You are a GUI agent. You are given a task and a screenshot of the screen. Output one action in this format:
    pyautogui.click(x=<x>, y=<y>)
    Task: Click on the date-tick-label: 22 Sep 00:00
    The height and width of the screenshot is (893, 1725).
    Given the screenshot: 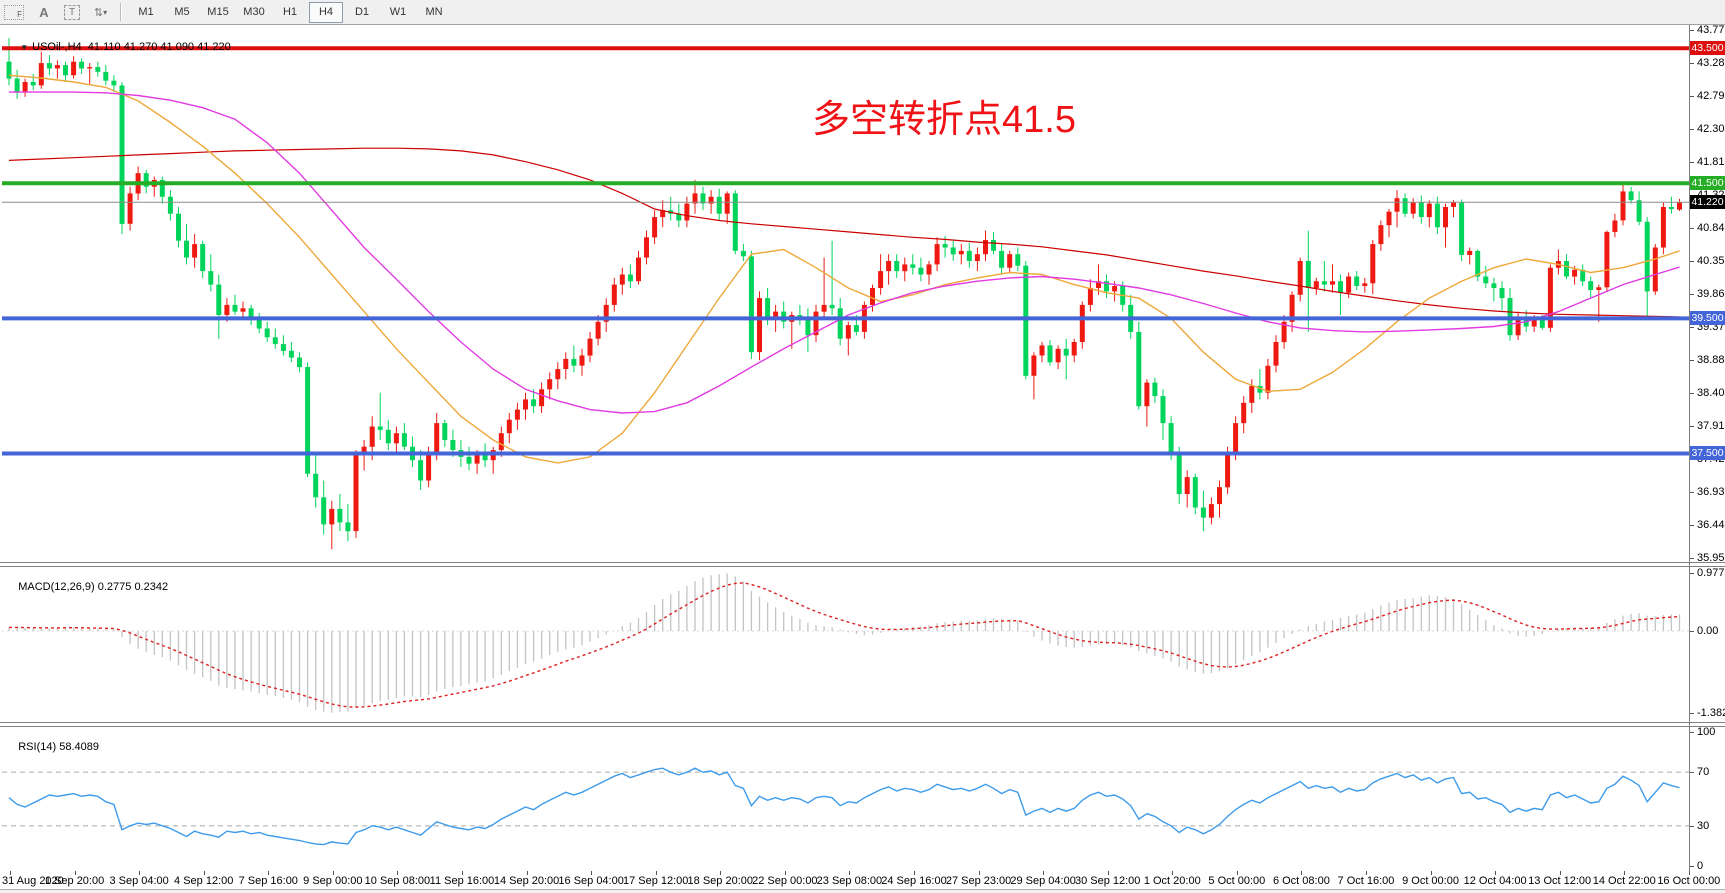 What is the action you would take?
    pyautogui.click(x=785, y=881)
    